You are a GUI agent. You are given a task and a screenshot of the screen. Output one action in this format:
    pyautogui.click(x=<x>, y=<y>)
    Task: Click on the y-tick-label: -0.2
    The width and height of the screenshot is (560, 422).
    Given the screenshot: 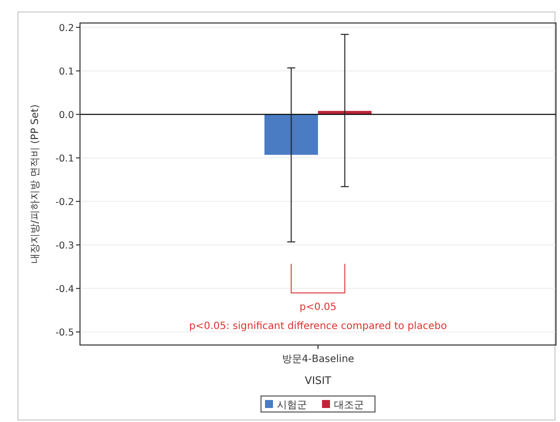 What is the action you would take?
    pyautogui.click(x=64, y=202)
    